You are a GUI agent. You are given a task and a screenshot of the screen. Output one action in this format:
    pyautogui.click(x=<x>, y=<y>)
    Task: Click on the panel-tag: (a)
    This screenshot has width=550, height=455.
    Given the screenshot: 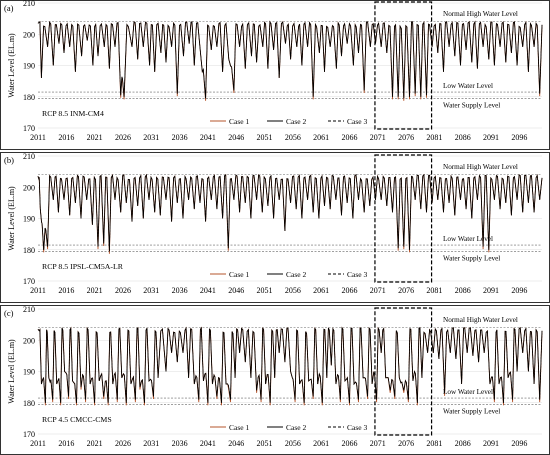 What is the action you would take?
    pyautogui.click(x=9, y=8)
    